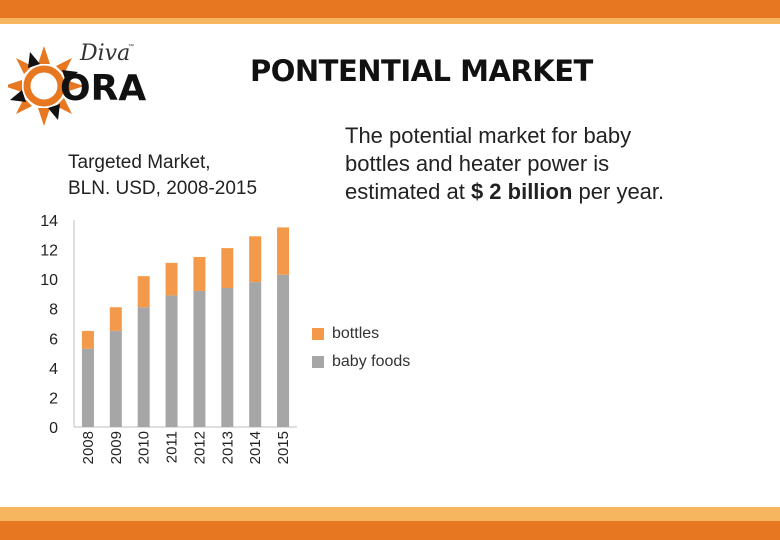 This screenshot has height=540, width=780. What do you see at coordinates (390, 9) in the screenshot?
I see `top-accent-band` at bounding box center [390, 9].